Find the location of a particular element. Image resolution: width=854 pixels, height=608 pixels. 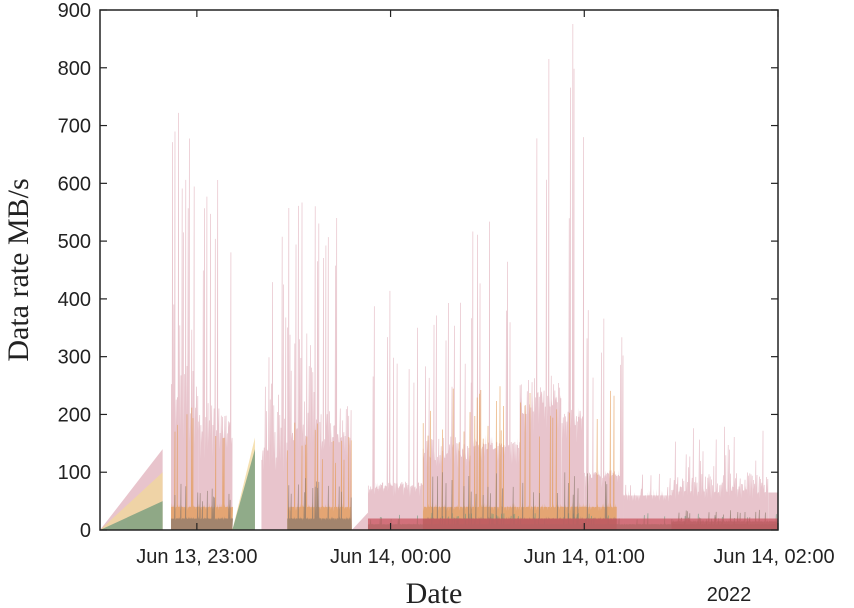

y-tick-label: 300 is located at coordinates (74, 358).